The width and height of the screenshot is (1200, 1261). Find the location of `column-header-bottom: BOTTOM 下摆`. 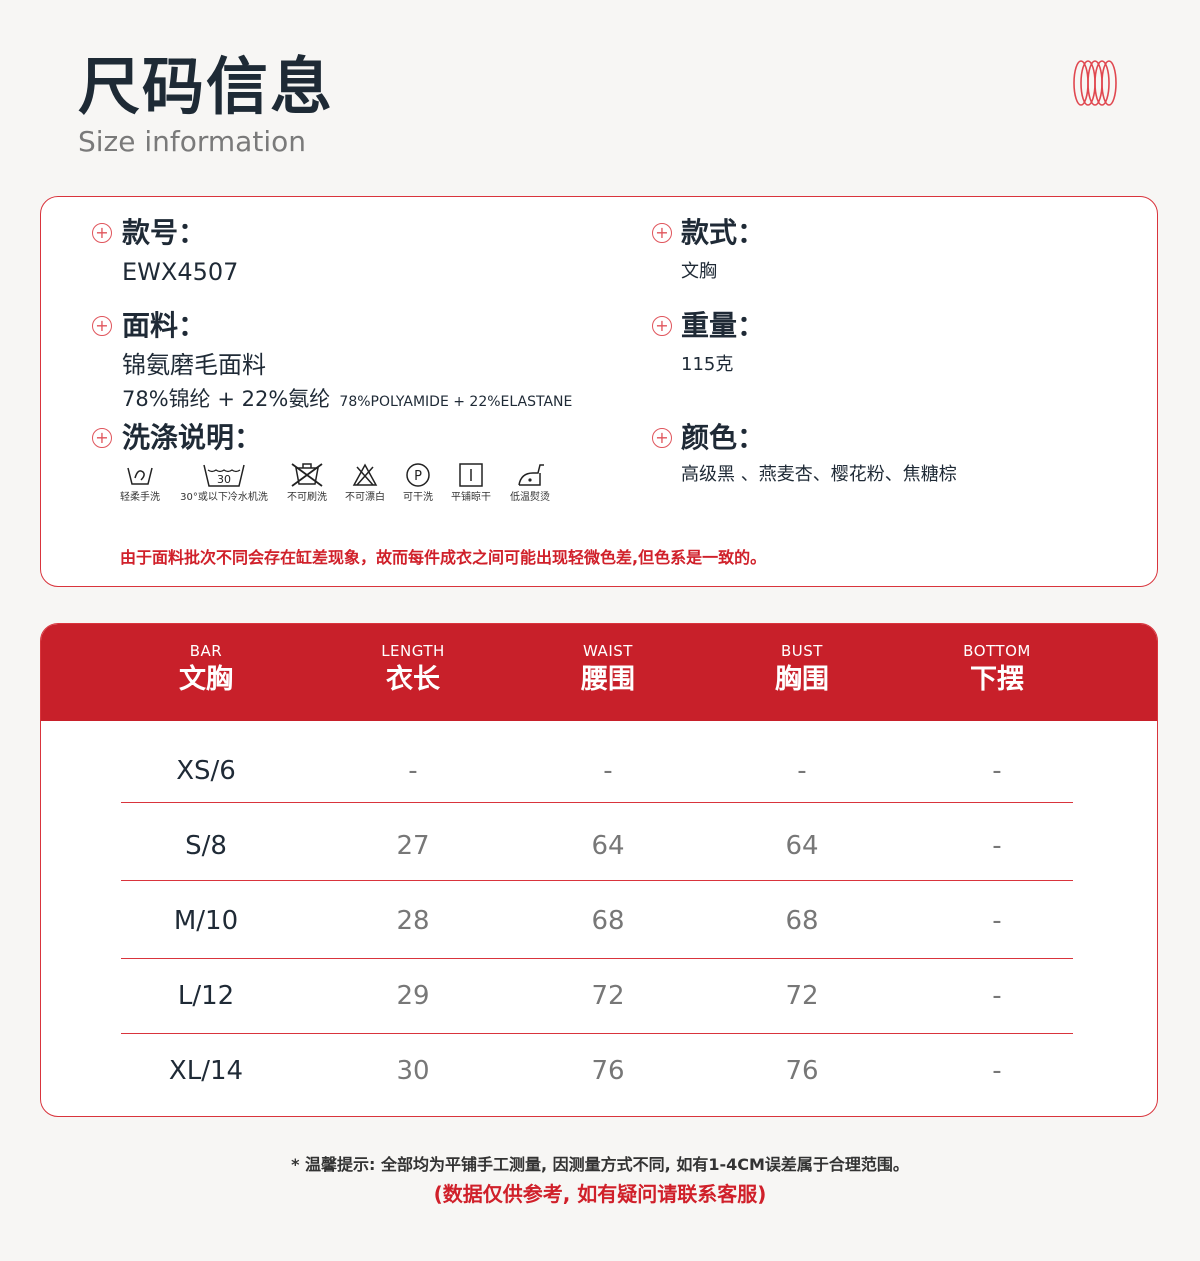

column-header-bottom: BOTTOM 下摆 is located at coordinates (997, 669).